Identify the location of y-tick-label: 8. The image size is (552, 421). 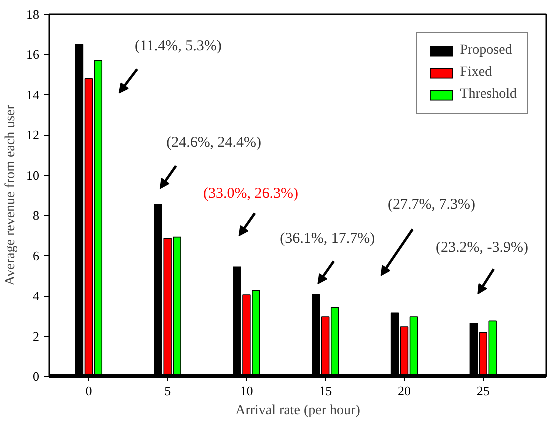
(36, 216).